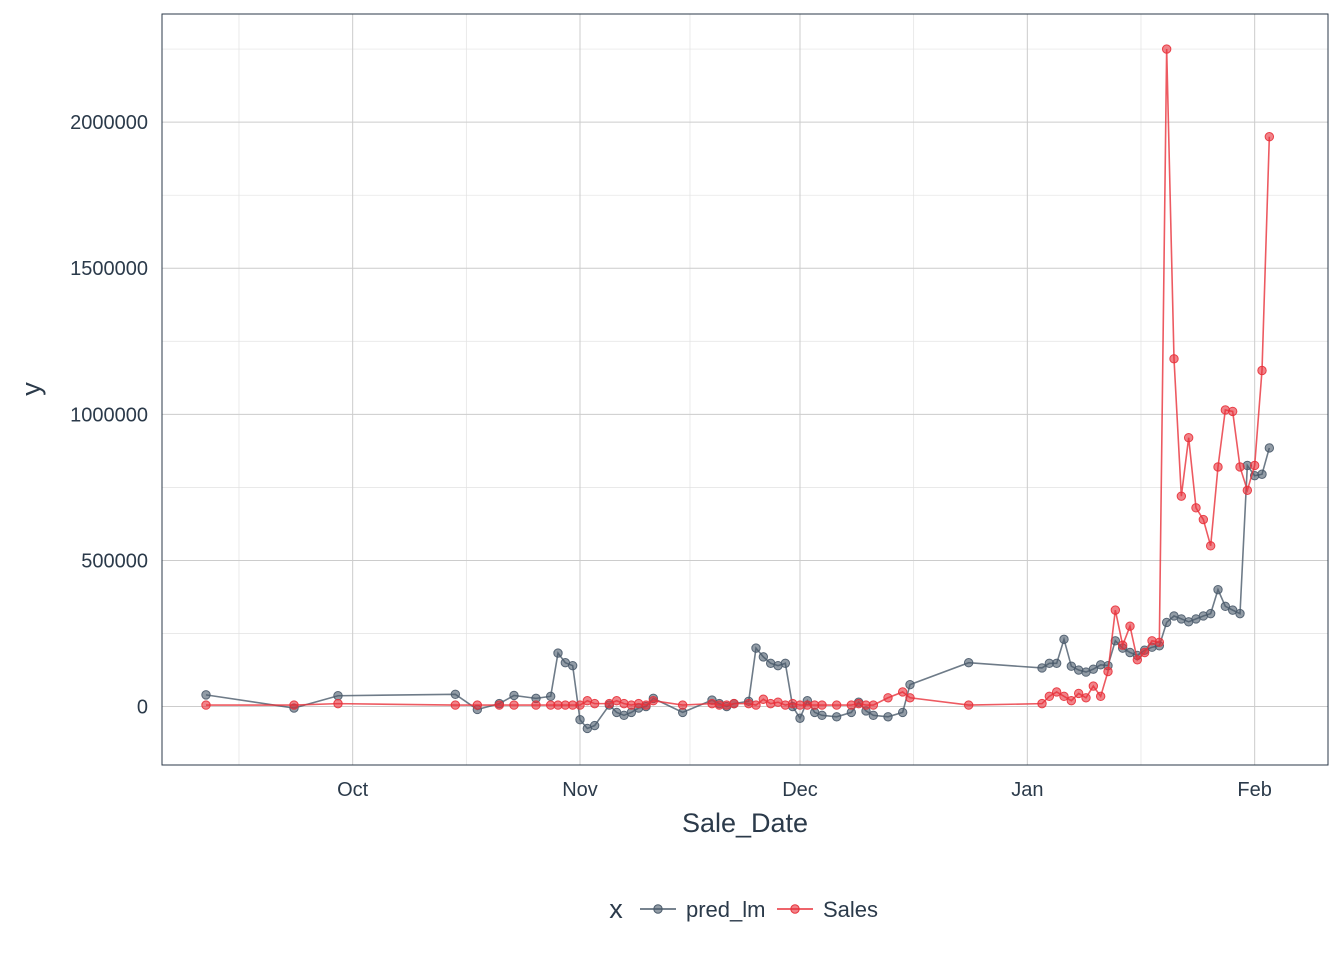 The width and height of the screenshot is (1344, 960). Describe the element at coordinates (1254, 790) in the screenshot. I see `x-tick-label: Feb` at that location.